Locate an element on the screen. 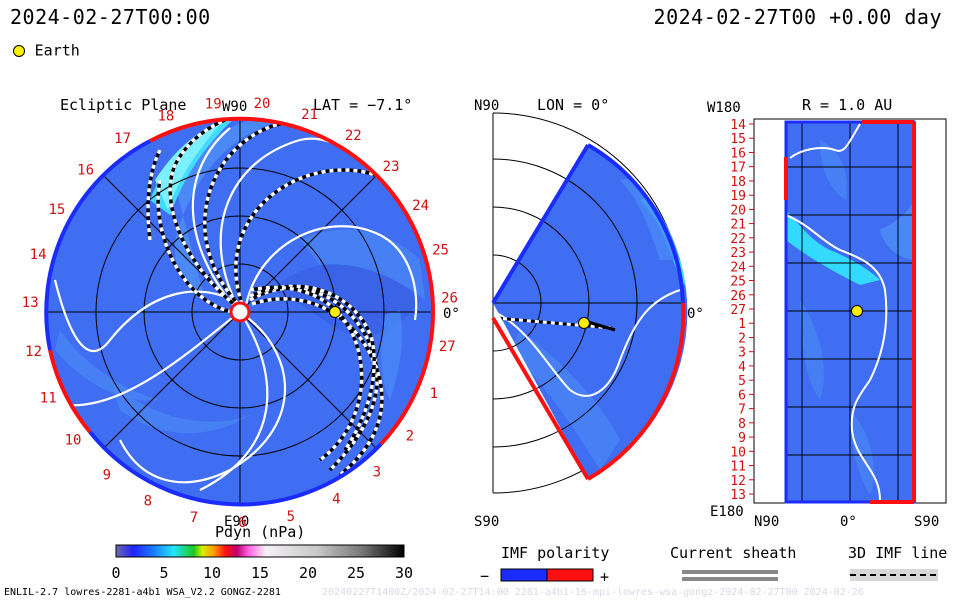 This screenshot has height=600, width=960. radial-ylabel-4: 4 is located at coordinates (742, 367).